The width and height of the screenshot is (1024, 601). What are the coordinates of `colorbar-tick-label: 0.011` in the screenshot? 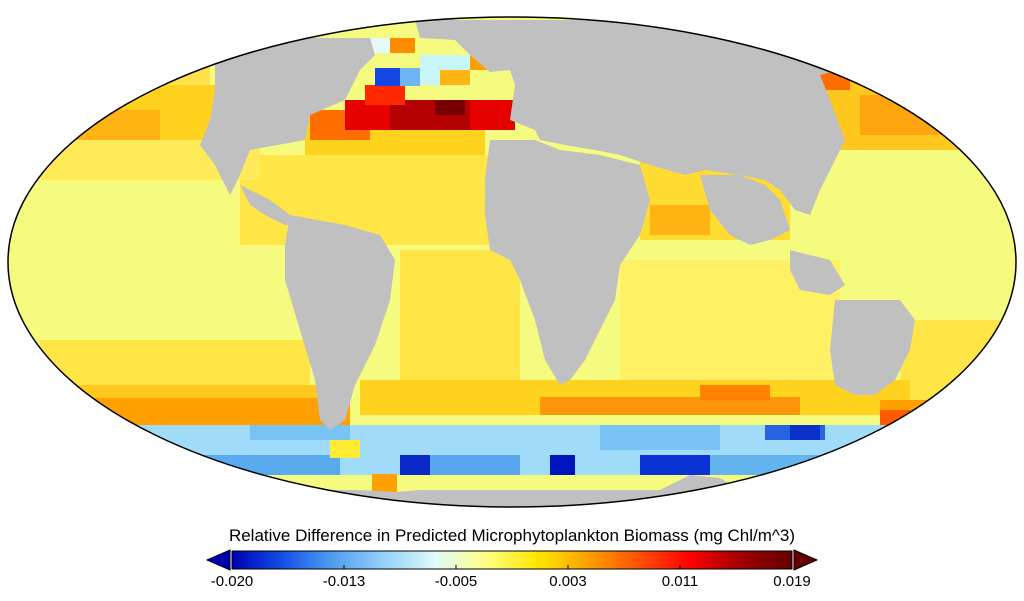 It's located at (680, 581).